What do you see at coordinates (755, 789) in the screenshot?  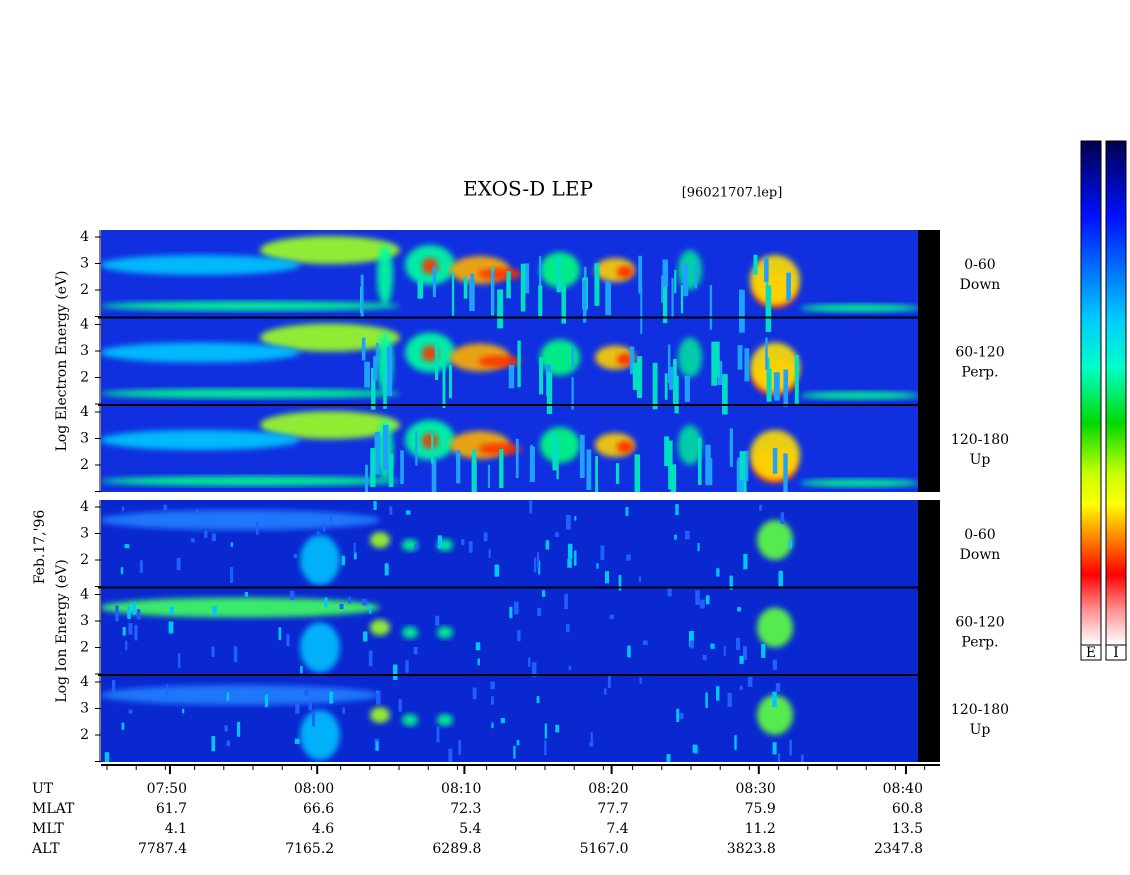 I see `x-tick-label: 08:30` at bounding box center [755, 789].